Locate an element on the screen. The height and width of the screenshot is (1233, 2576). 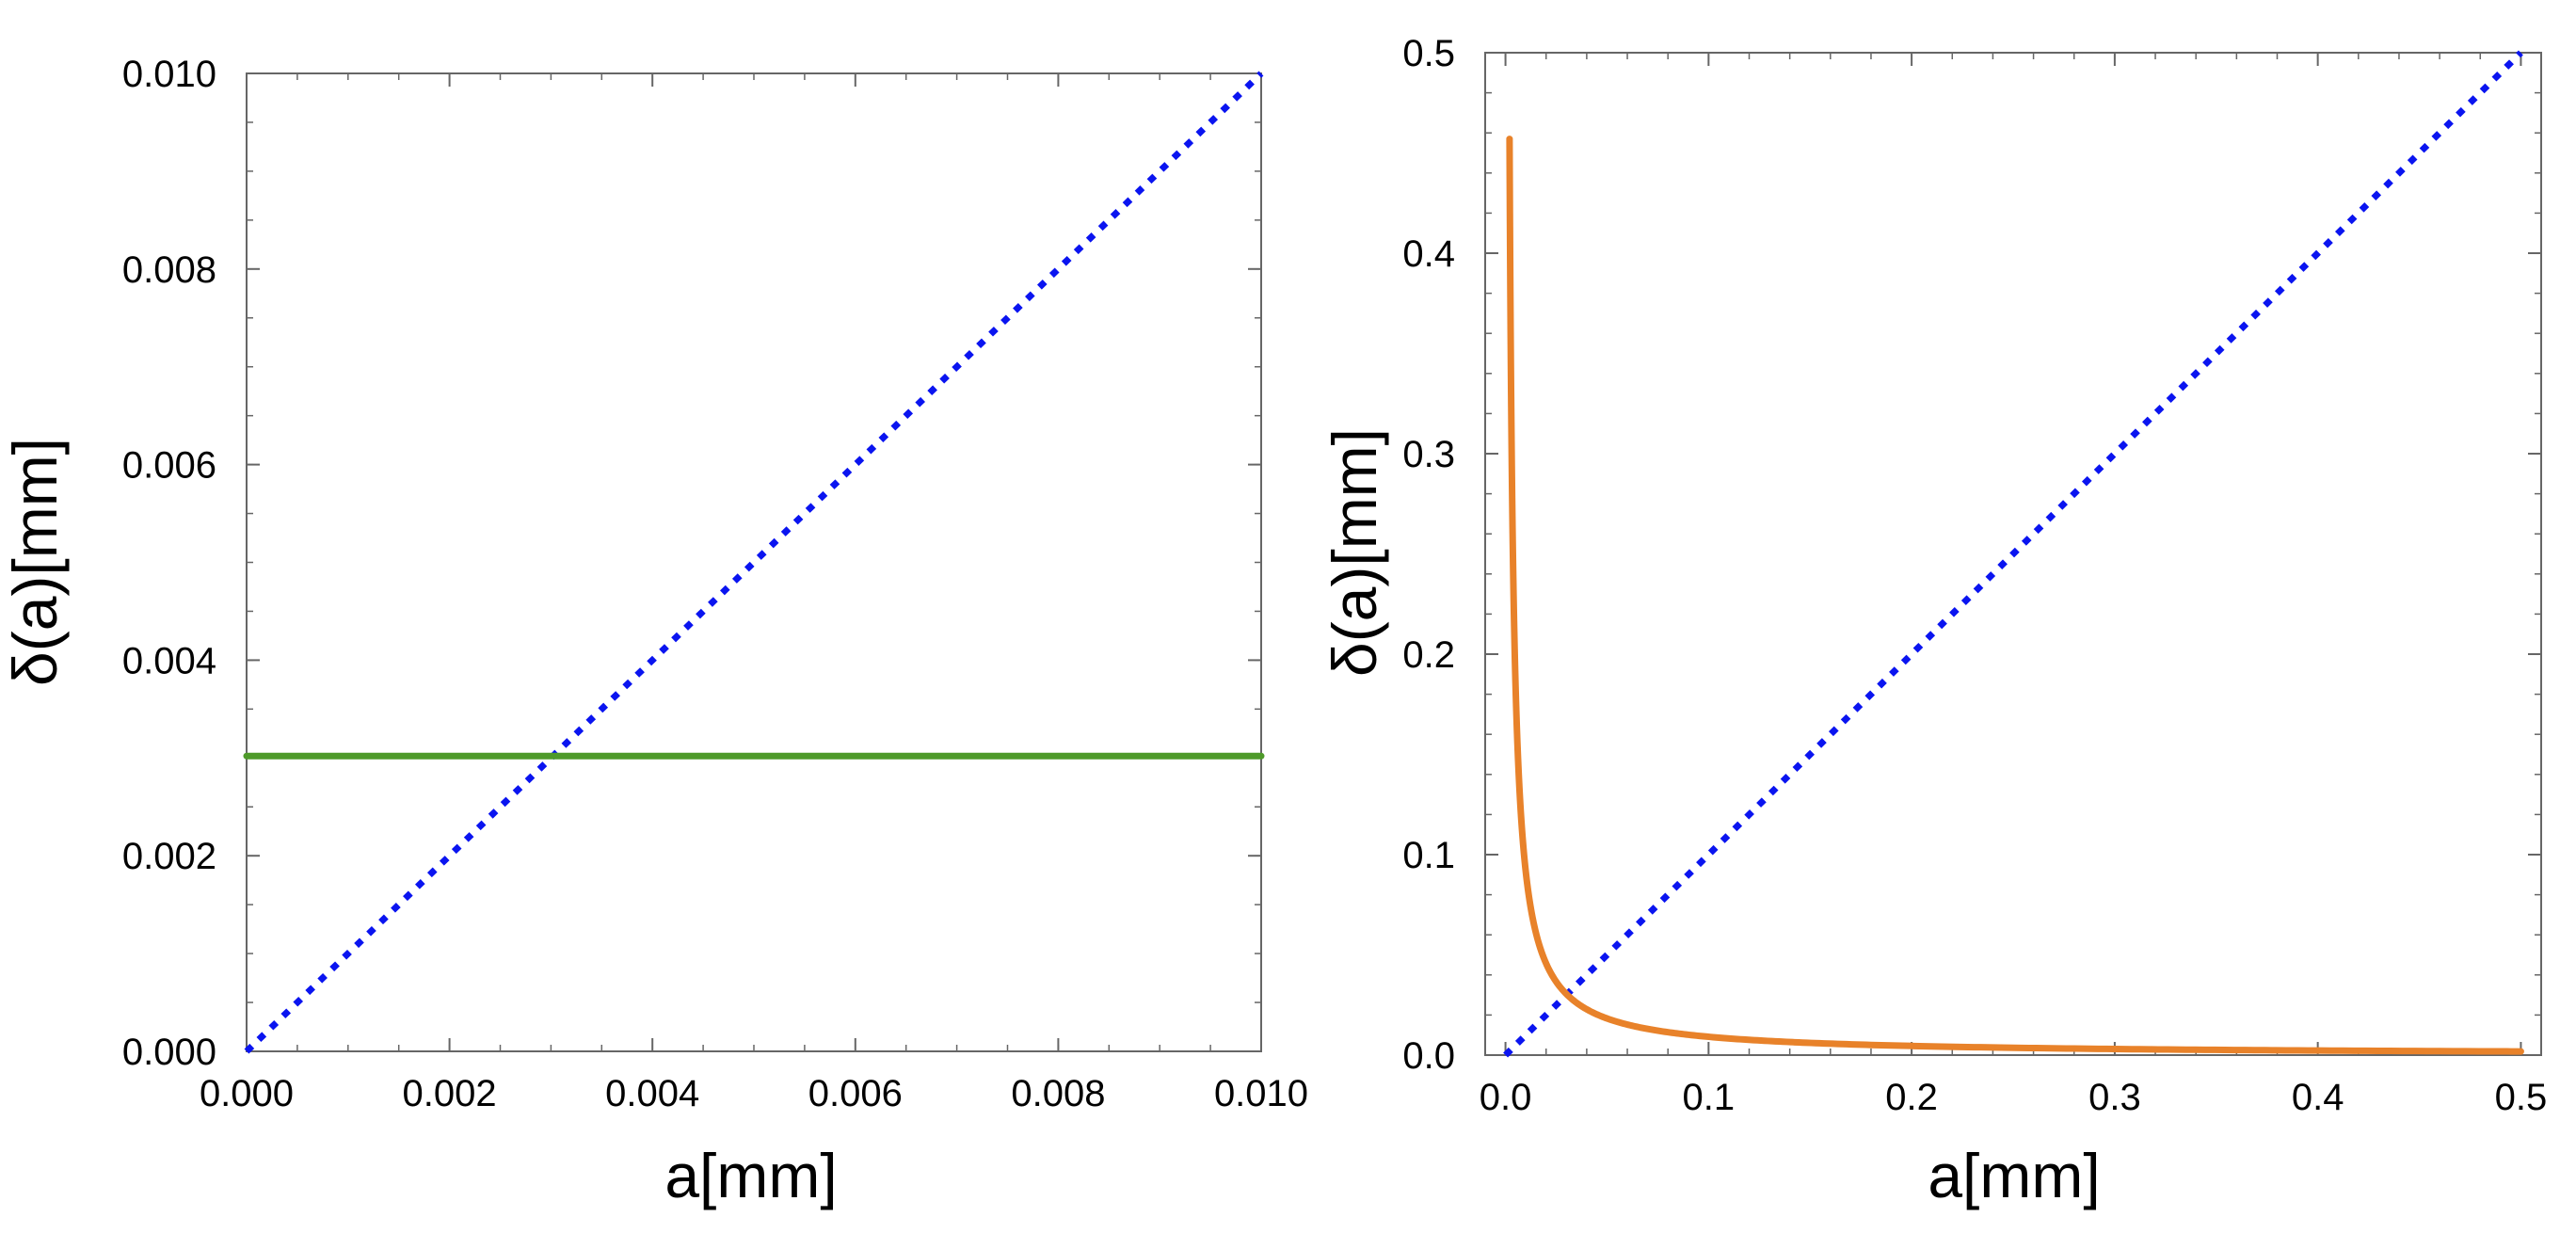
x-tick-label: 0.0 is located at coordinates (1506, 1097).